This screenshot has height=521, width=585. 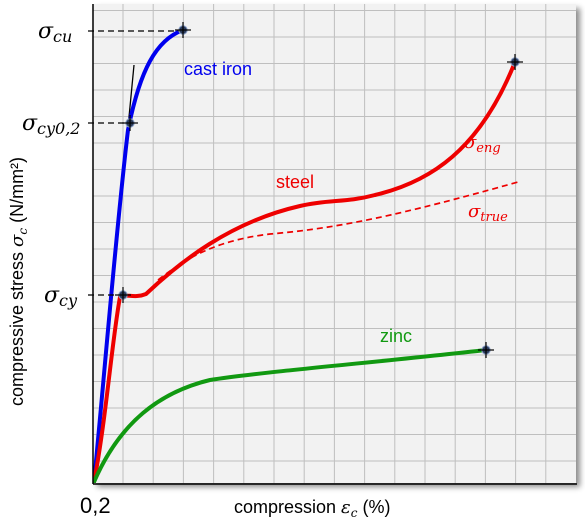 I want to click on cast-iron-curve, so click(x=139, y=255).